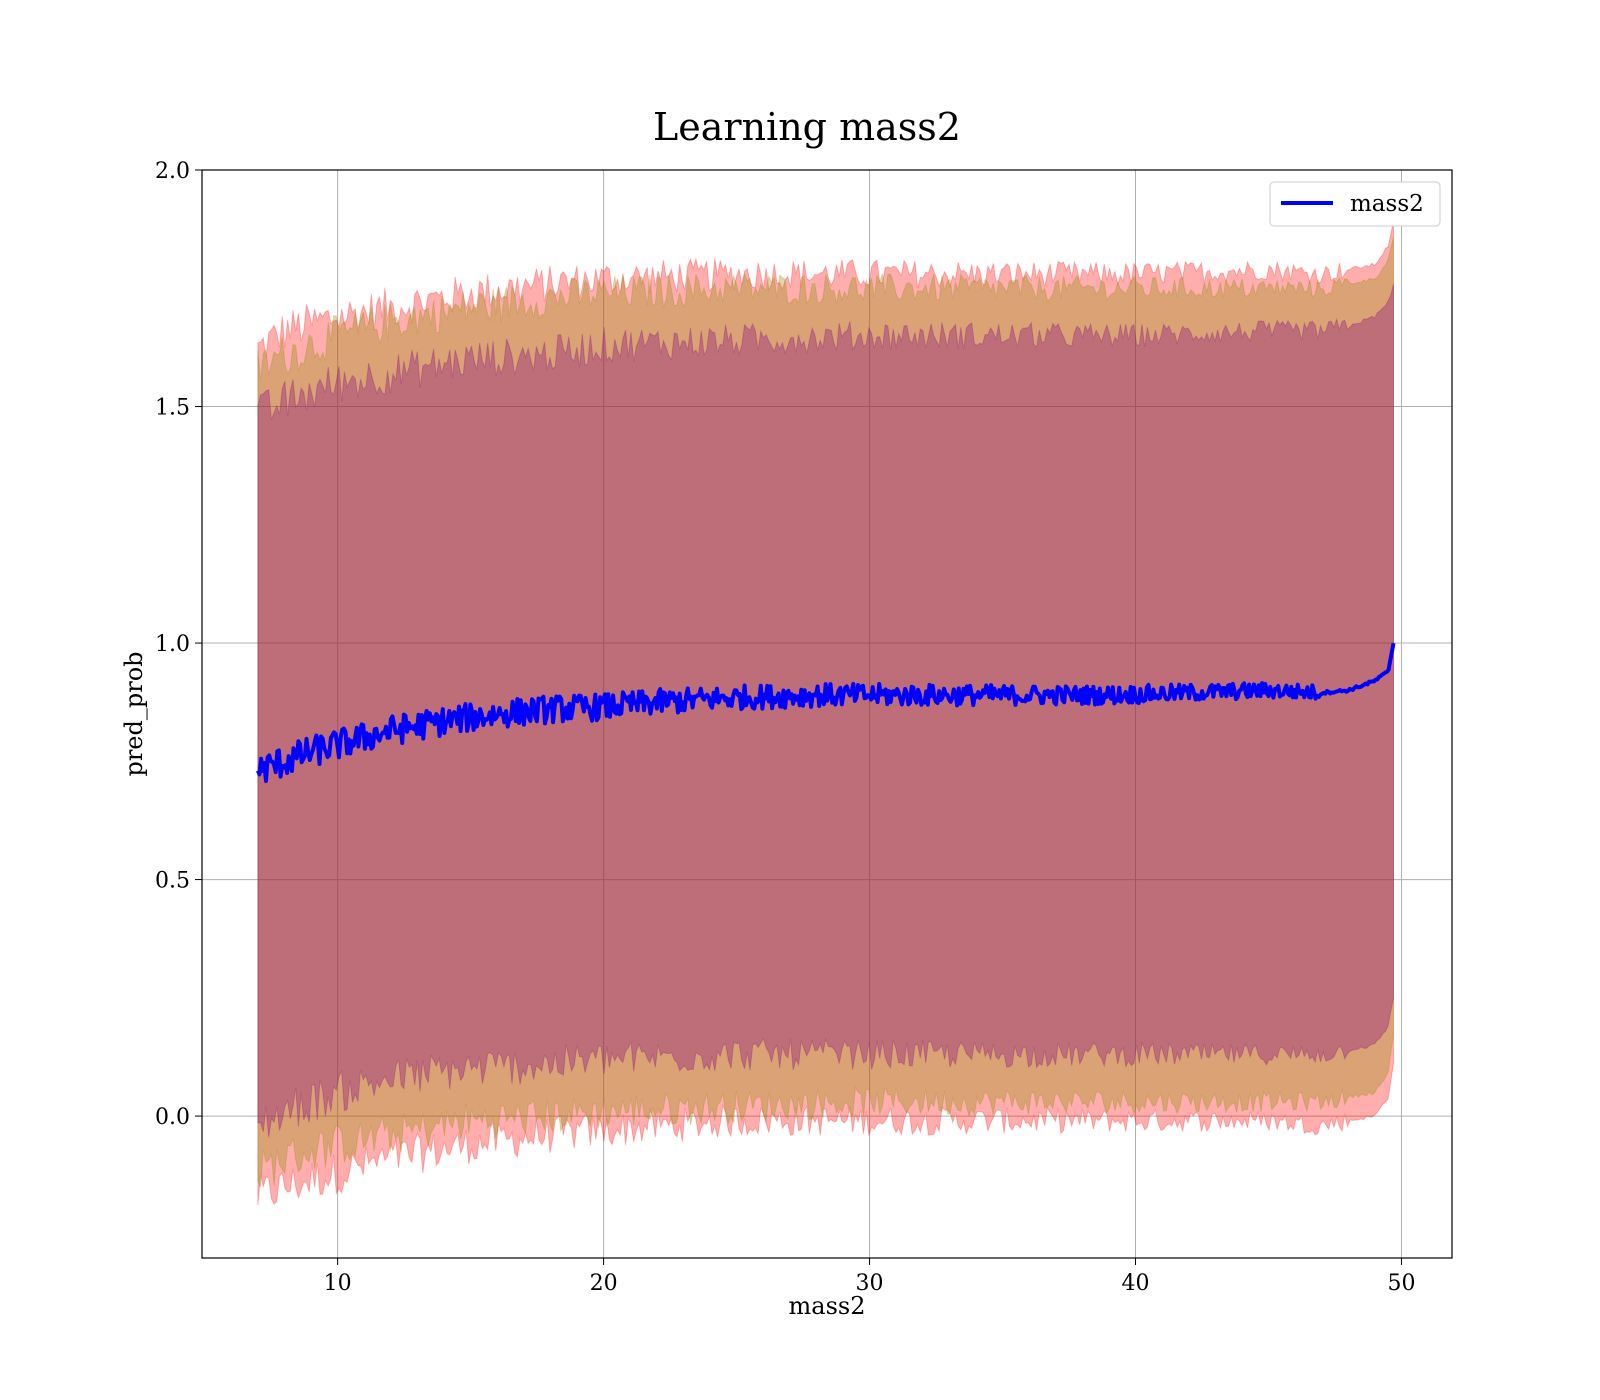 The image size is (1600, 1400). Describe the element at coordinates (134, 713) in the screenshot. I see `y-axis-label: pred_prob` at that location.